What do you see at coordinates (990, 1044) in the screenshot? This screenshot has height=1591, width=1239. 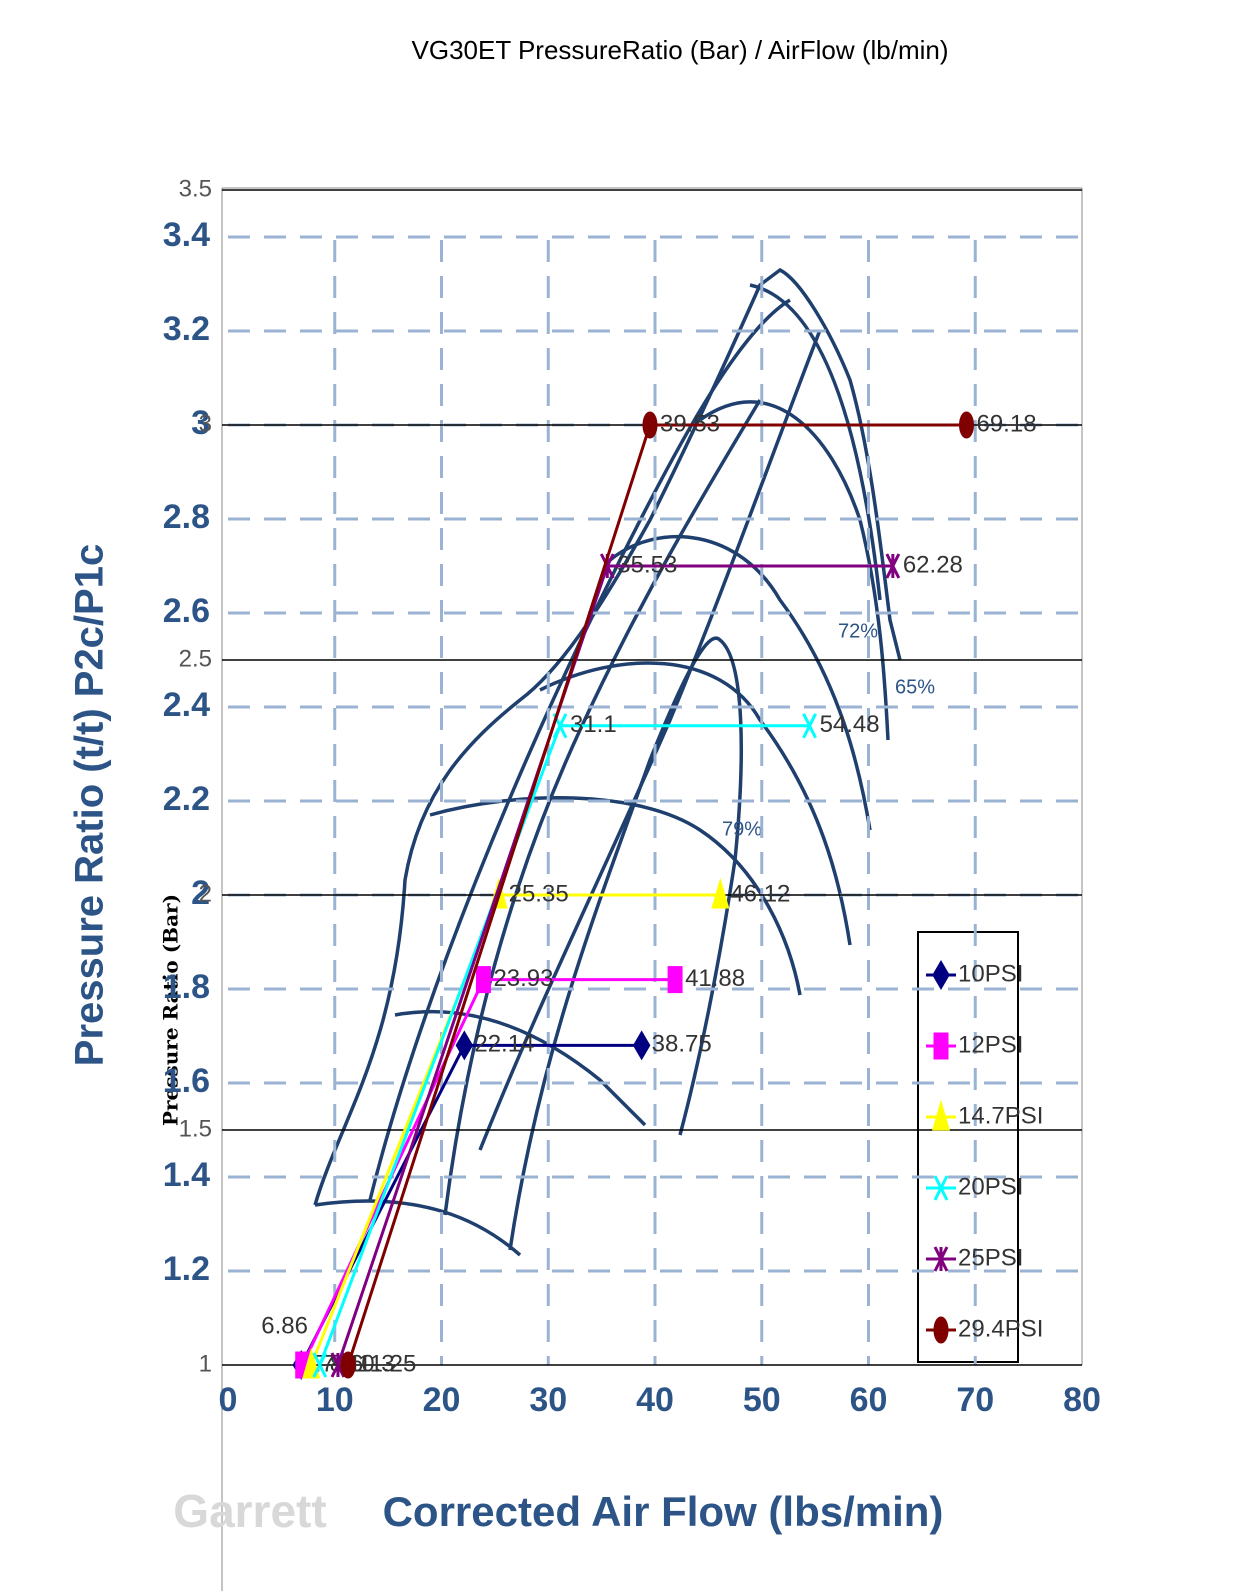 I see `legend-label: 12PSI` at bounding box center [990, 1044].